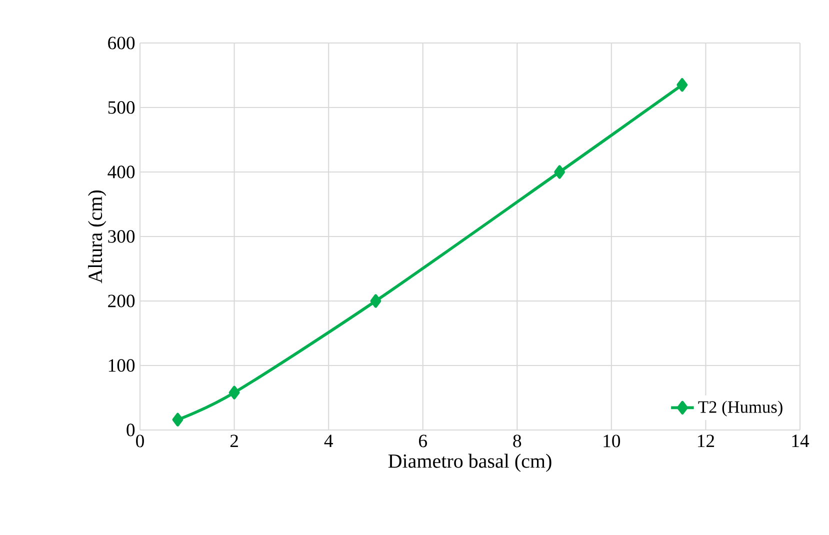 This screenshot has width=829, height=535. What do you see at coordinates (706, 441) in the screenshot?
I see `x-tick-label: 12` at bounding box center [706, 441].